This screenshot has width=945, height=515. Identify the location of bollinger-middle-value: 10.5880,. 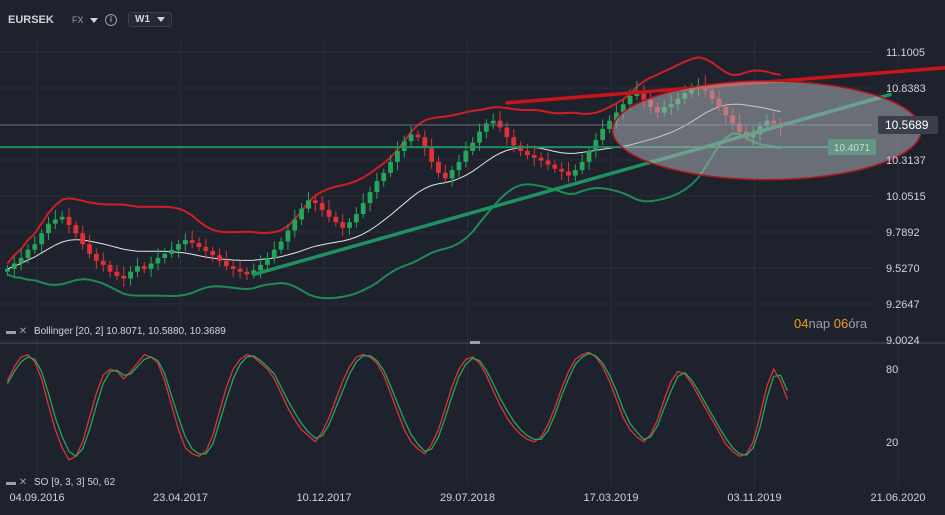
(167, 331).